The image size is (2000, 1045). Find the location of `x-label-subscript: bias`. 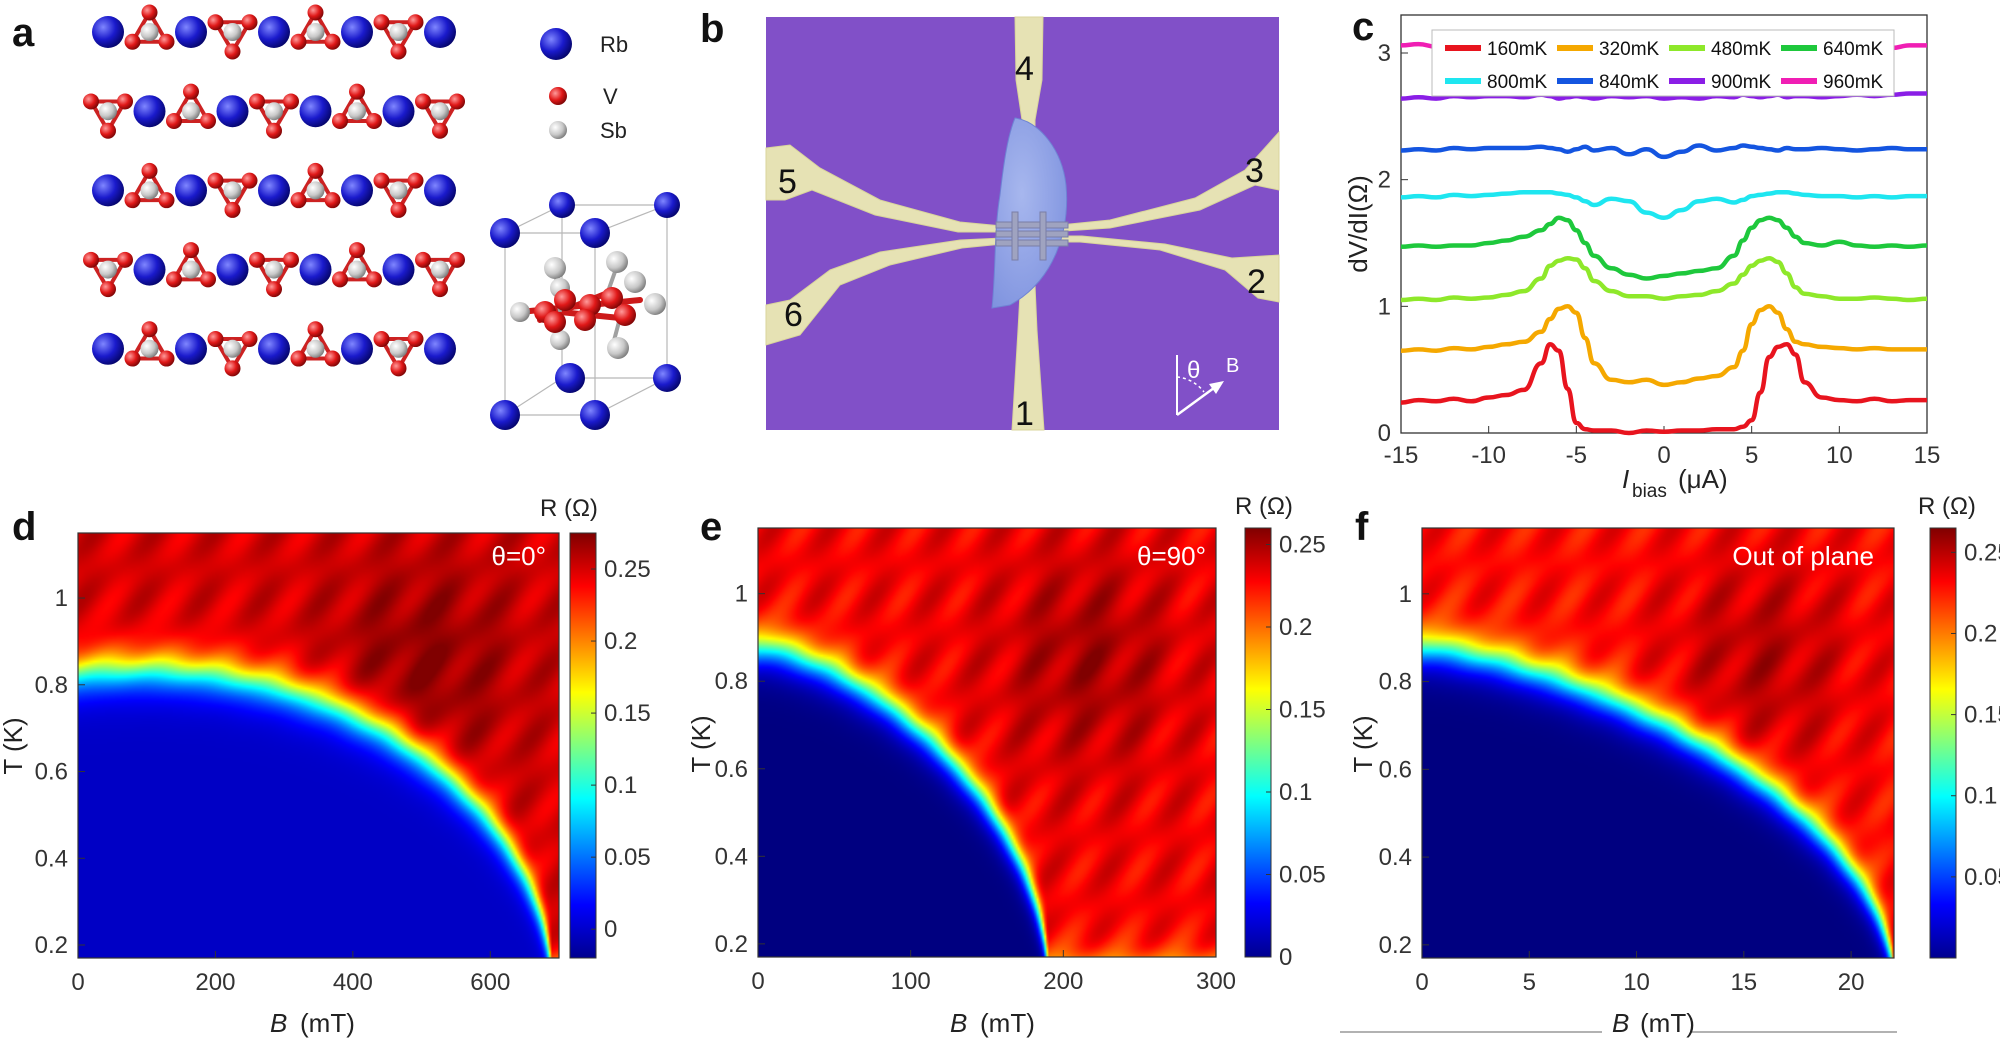

x-label-subscript: bias is located at coordinates (1649, 491).